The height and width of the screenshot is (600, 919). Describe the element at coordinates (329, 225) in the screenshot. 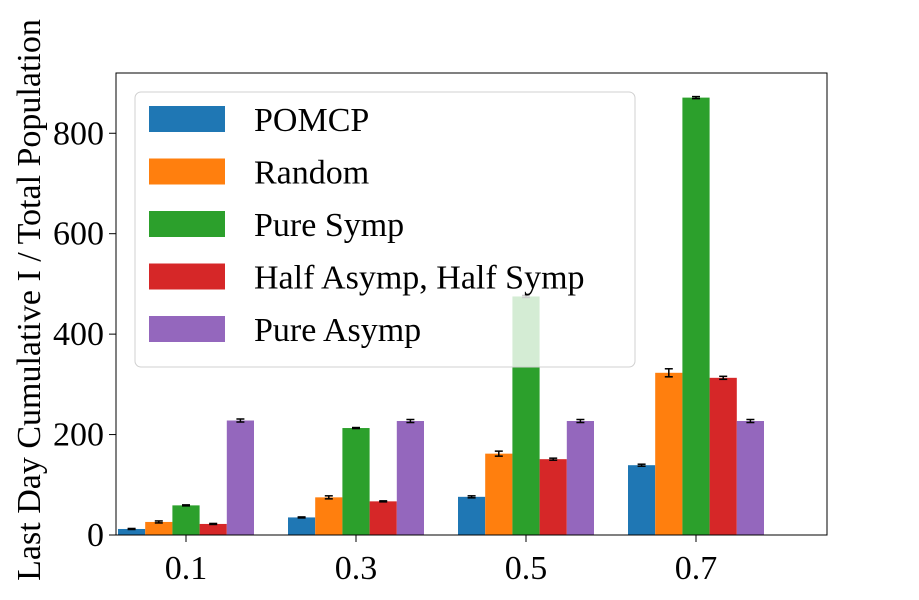

I see `legend-label-pure-symp: Pure Symp` at that location.